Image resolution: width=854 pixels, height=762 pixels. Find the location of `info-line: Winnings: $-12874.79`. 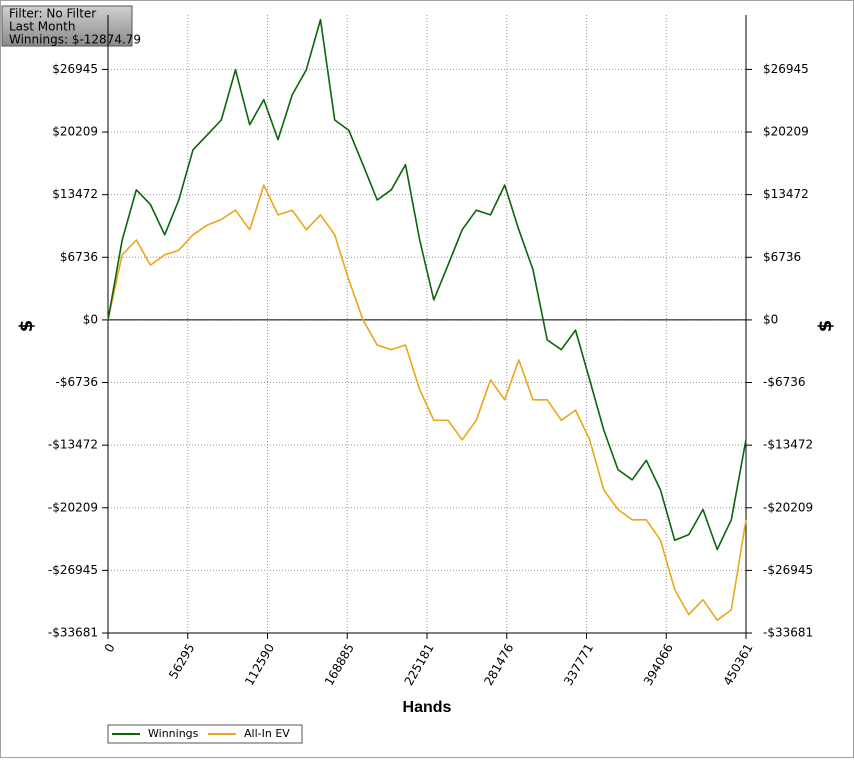

info-line: Winnings: $-12874.79 is located at coordinates (75, 40).